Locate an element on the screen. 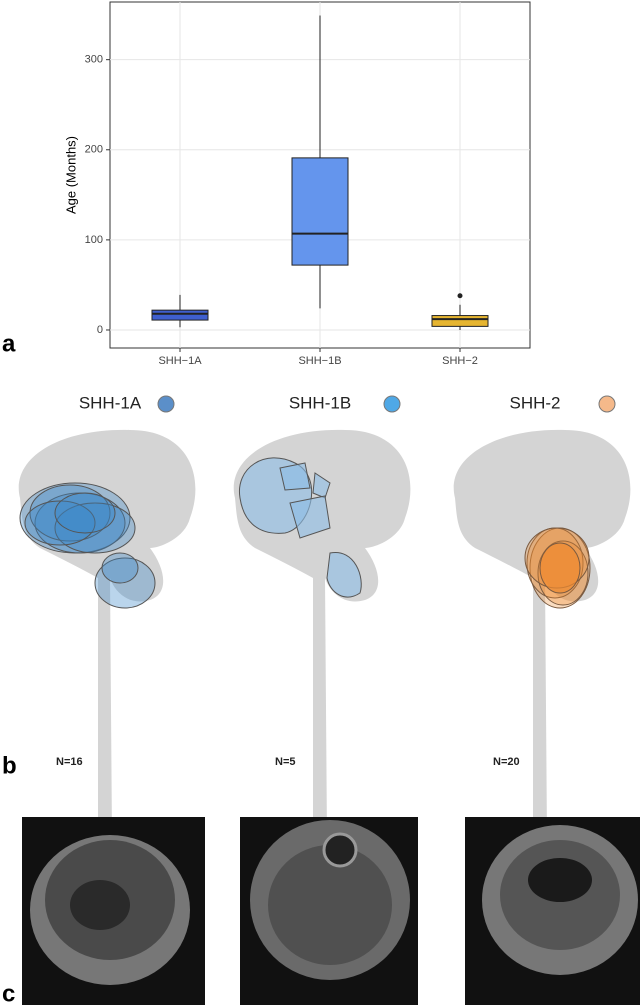 This screenshot has height=1007, width=644. y-tick-label: 200 is located at coordinates (94, 150).